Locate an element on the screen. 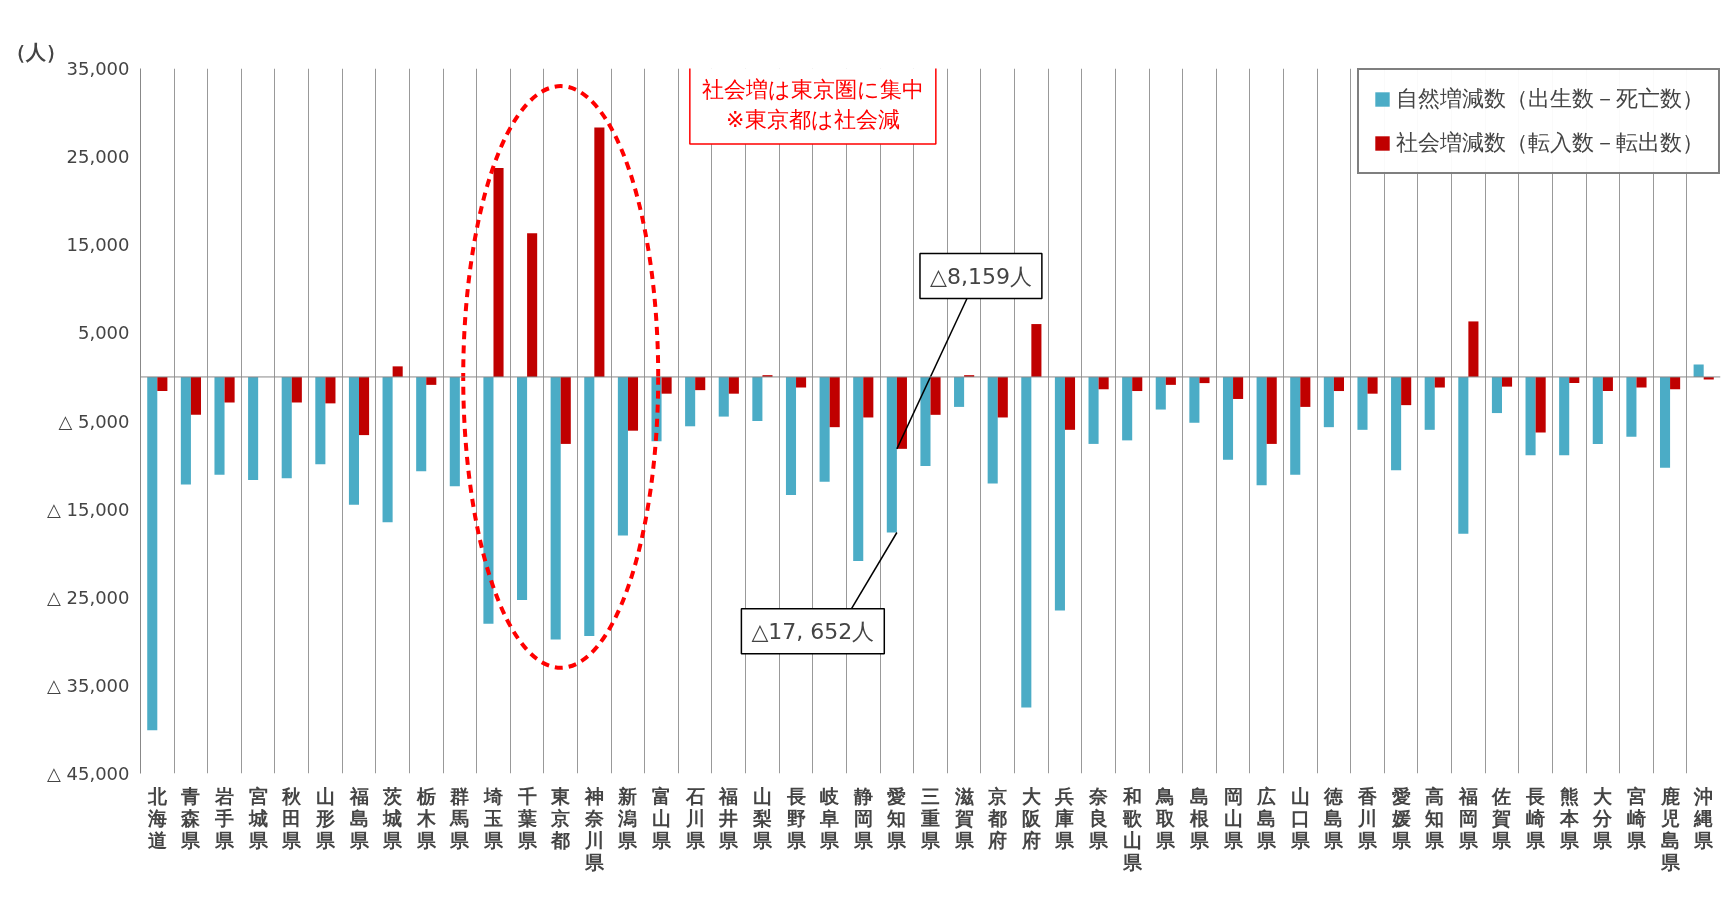 The image size is (1724, 898). x-tick-label: 宮城県 is located at coordinates (258, 817).